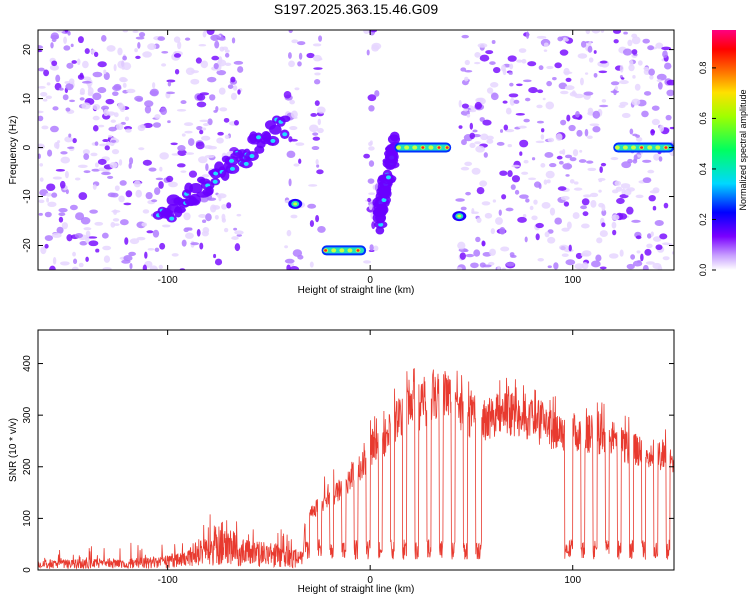  What do you see at coordinates (356, 589) in the screenshot?
I see `snr-x-label: Height of straight line (km)` at bounding box center [356, 589].